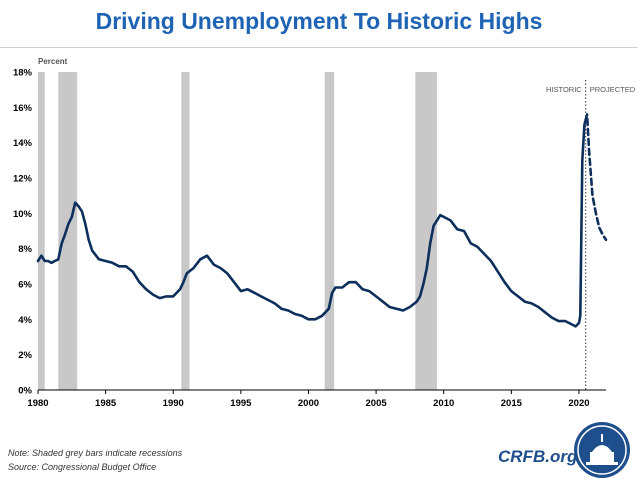 Image resolution: width=638 pixels, height=479 pixels. I want to click on y-tick-label: 0%, so click(25, 391).